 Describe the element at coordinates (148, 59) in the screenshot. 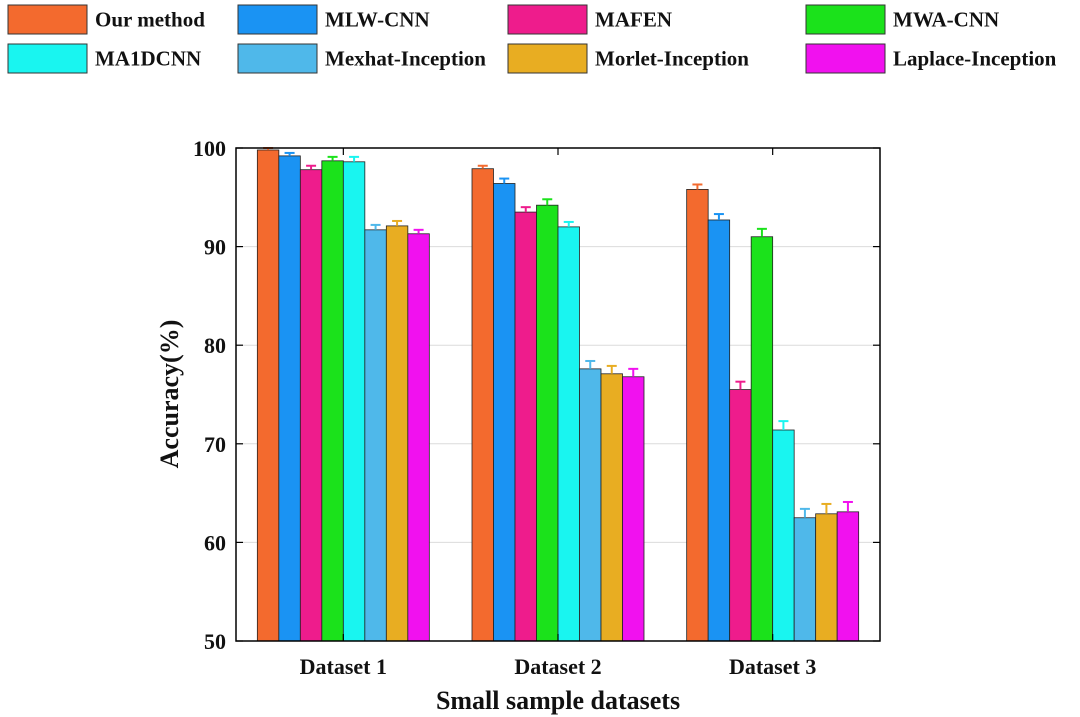

I see `legend-label: MA1DCNN` at that location.